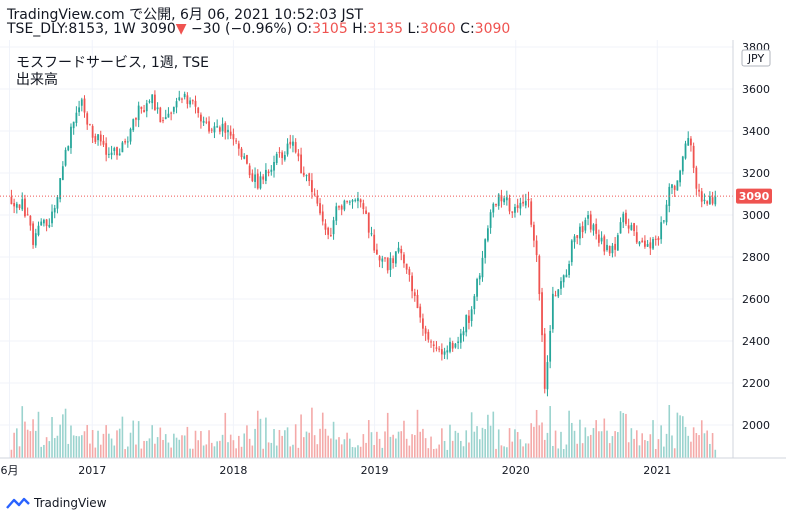 This screenshot has height=522, width=786. Describe the element at coordinates (756, 257) in the screenshot. I see `price-tick: 2800` at that location.